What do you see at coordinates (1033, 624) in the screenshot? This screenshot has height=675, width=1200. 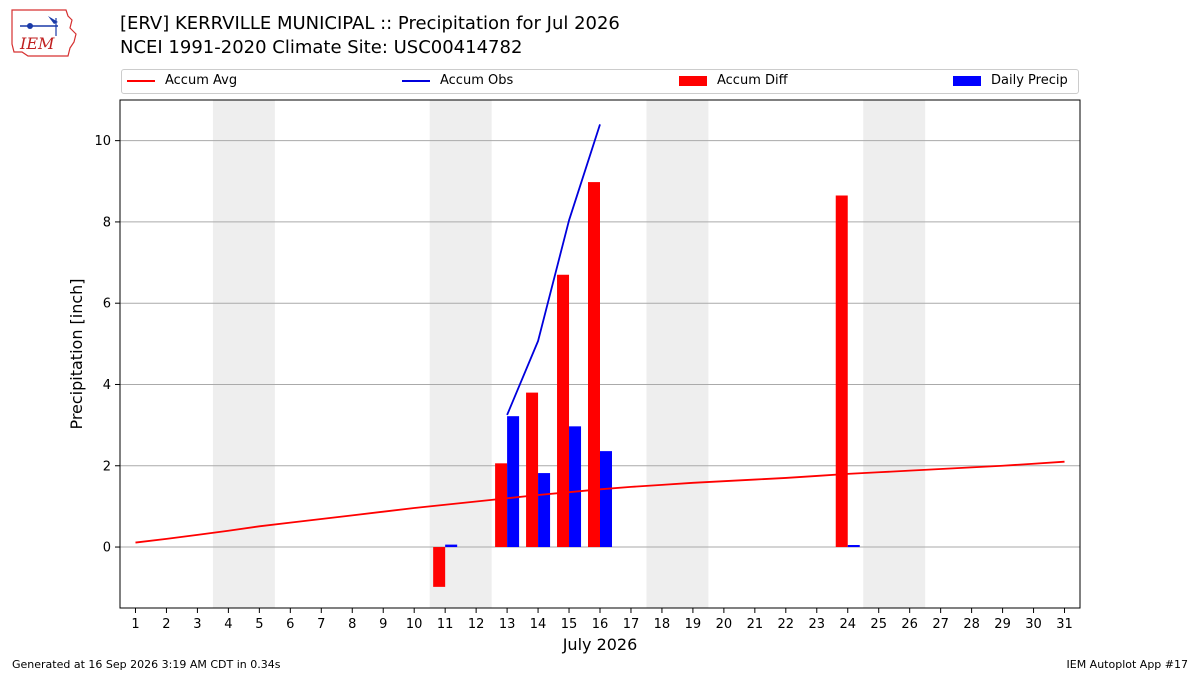 I see `x-tick-label-30: 30` at bounding box center [1033, 624].